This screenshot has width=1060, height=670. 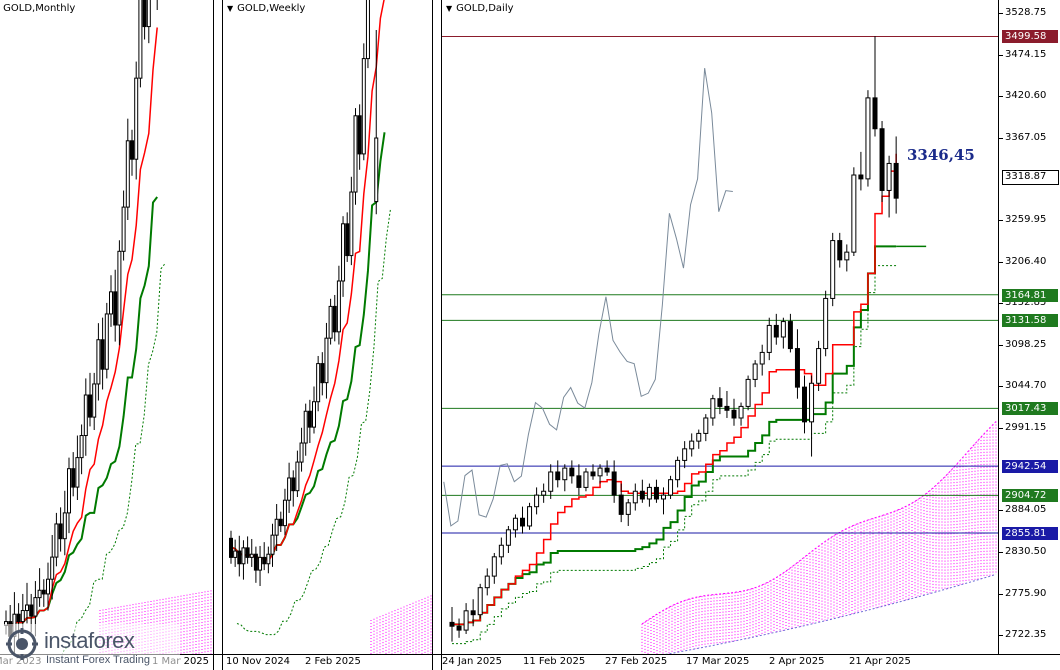 I want to click on level-price-label: 3131.58, so click(x=1030, y=321).